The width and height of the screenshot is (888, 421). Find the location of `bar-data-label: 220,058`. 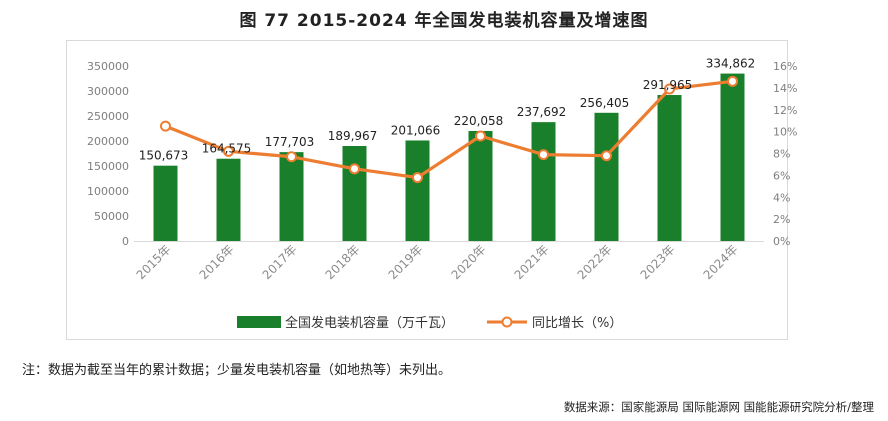

bar-data-label: 220,058 is located at coordinates (479, 121).